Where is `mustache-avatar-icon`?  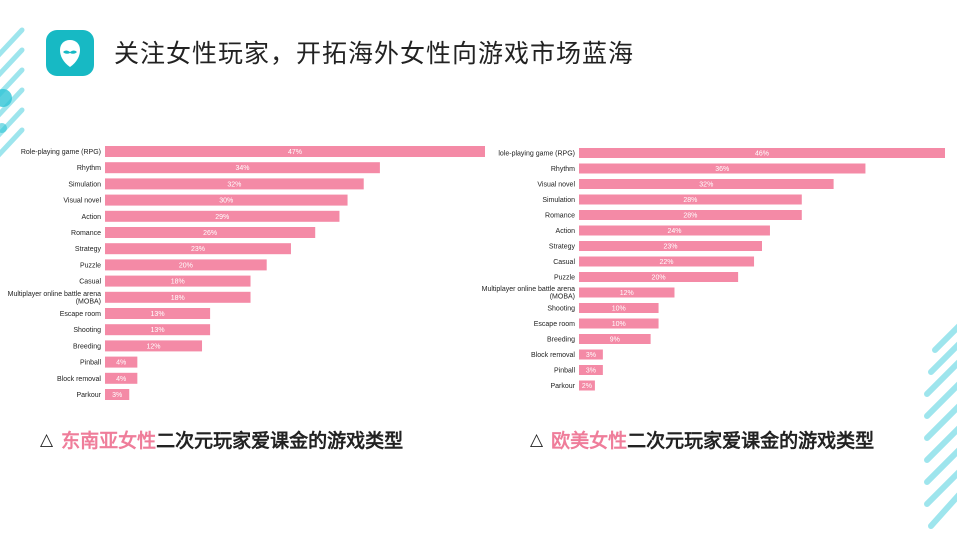
mustache-avatar-icon is located at coordinates (70, 53).